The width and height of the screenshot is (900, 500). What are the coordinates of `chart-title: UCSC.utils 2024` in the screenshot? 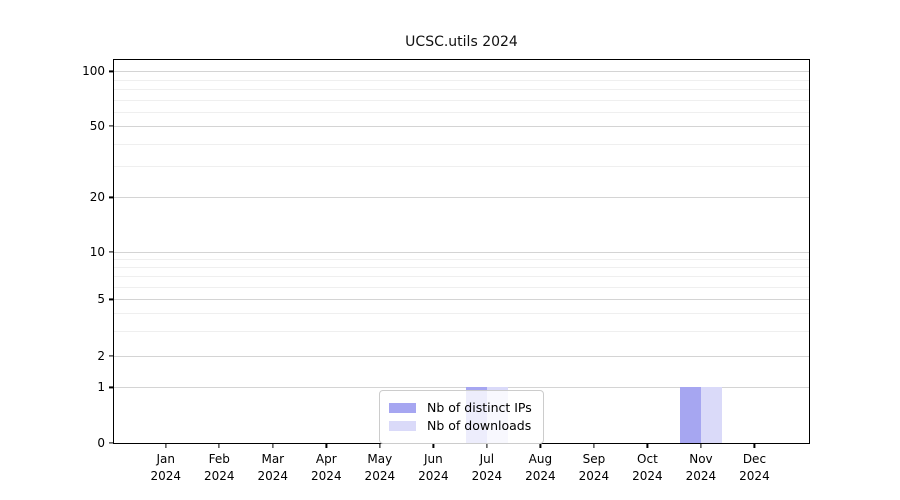 It's located at (461, 42).